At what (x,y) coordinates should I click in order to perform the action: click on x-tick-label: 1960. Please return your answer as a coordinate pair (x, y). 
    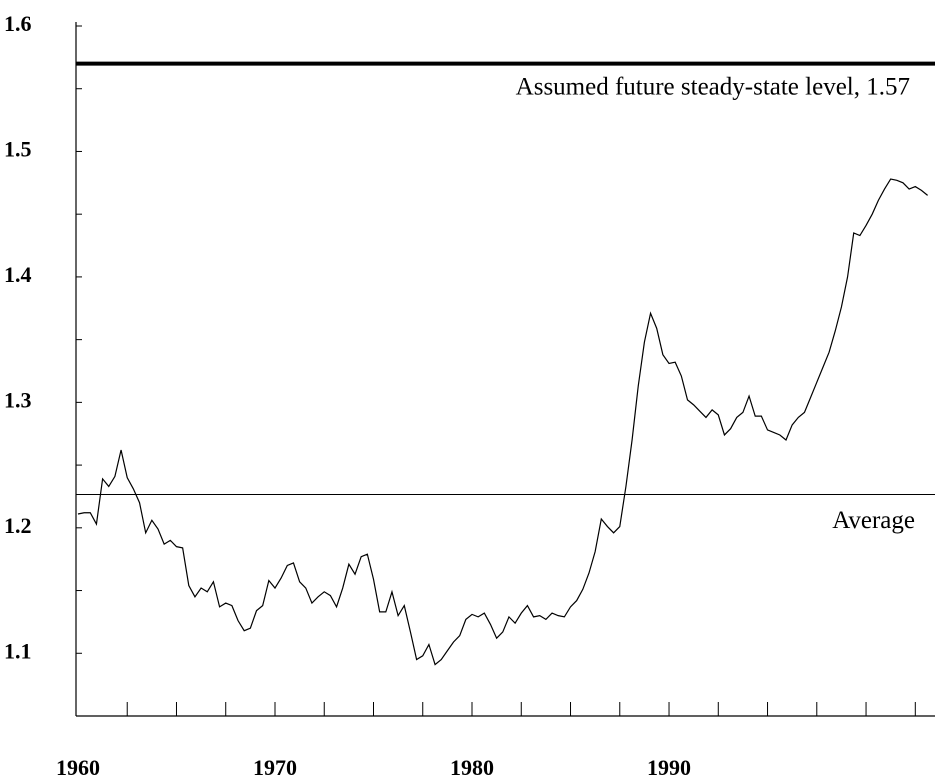
    Looking at the image, I should click on (78, 767).